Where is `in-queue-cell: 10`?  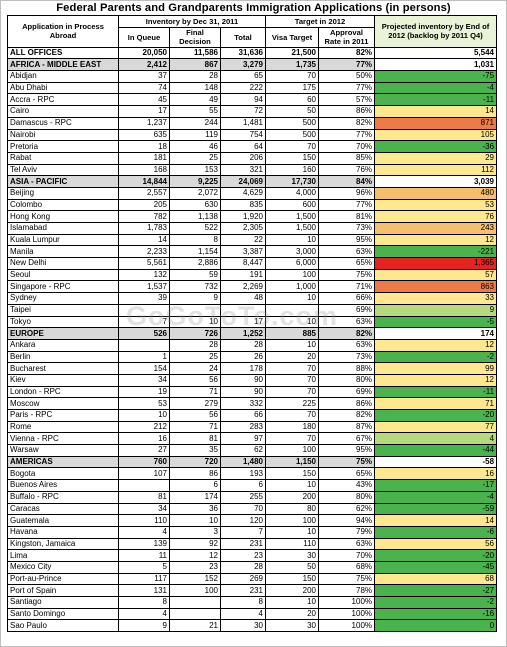
in-queue-cell: 10 is located at coordinates (144, 415).